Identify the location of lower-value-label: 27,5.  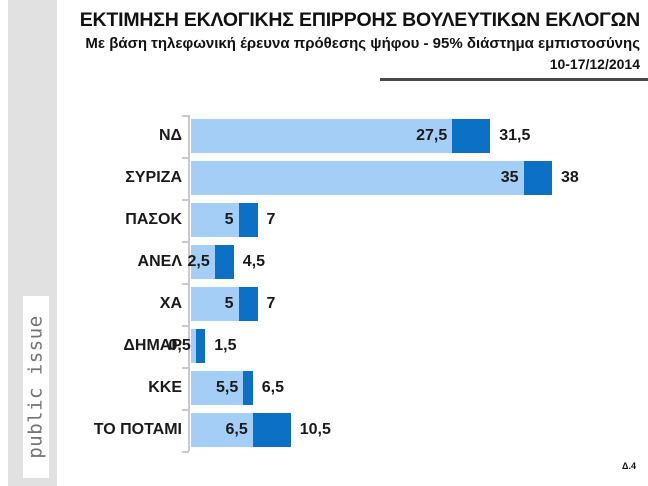
(432, 135).